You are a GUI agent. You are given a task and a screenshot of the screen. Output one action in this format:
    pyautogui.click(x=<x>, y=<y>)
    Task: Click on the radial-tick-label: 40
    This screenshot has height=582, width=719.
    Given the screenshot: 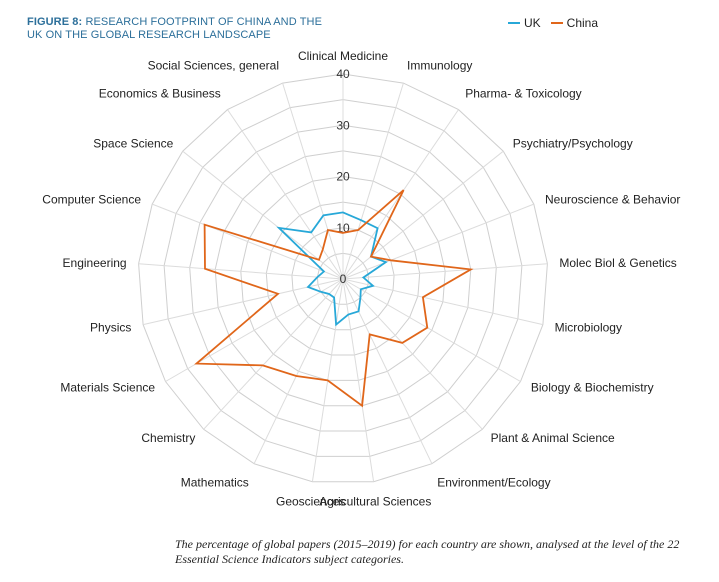 What is the action you would take?
    pyautogui.click(x=343, y=74)
    